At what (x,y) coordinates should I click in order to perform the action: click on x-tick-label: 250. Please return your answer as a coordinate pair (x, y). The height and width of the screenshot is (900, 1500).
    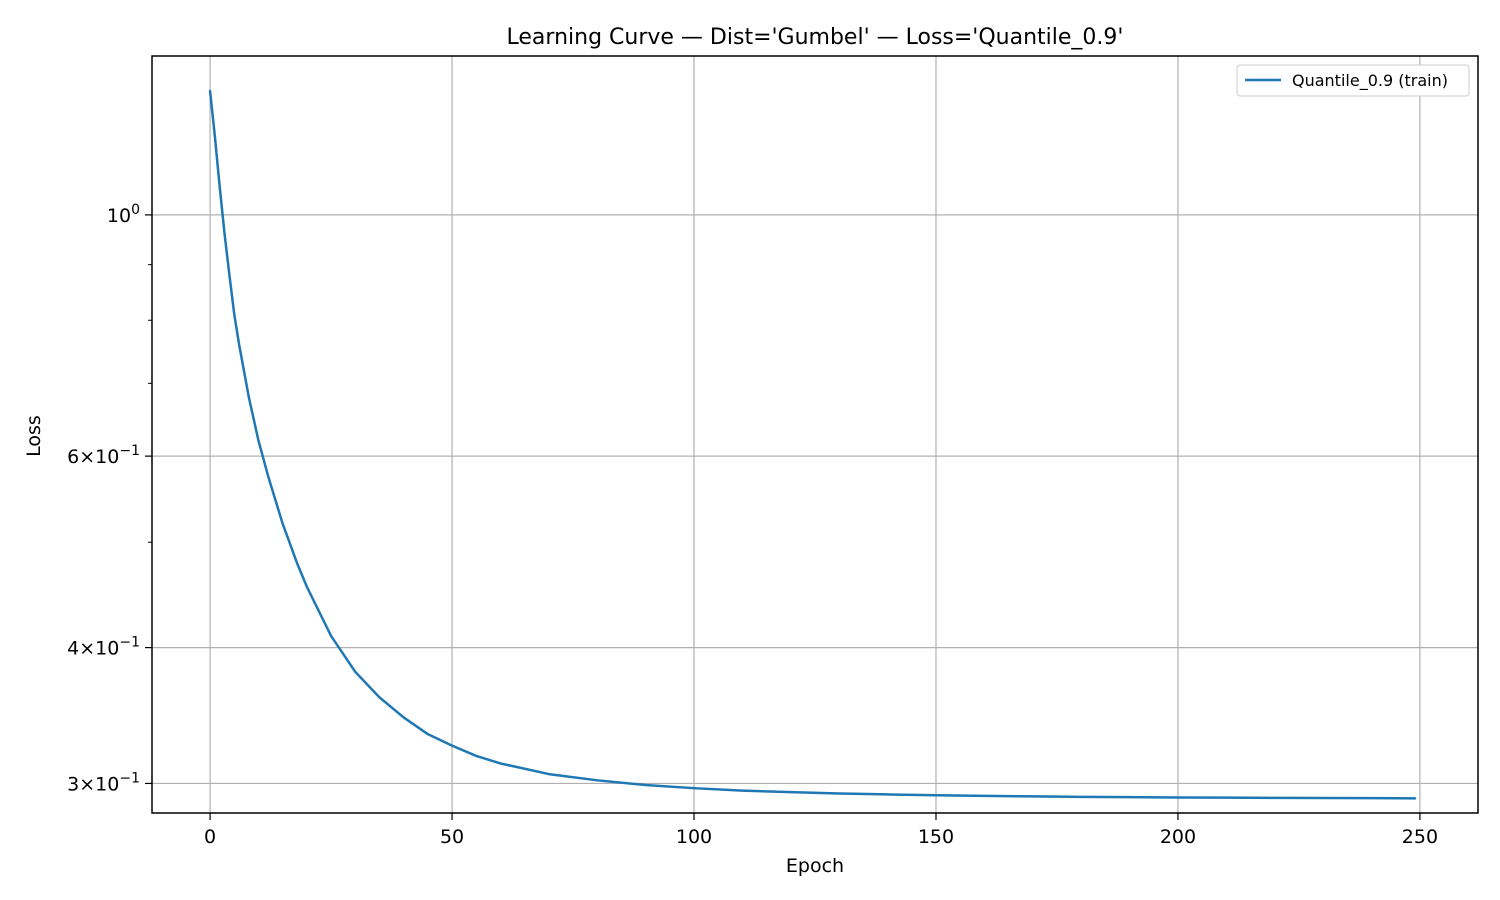
    Looking at the image, I should click on (1420, 837).